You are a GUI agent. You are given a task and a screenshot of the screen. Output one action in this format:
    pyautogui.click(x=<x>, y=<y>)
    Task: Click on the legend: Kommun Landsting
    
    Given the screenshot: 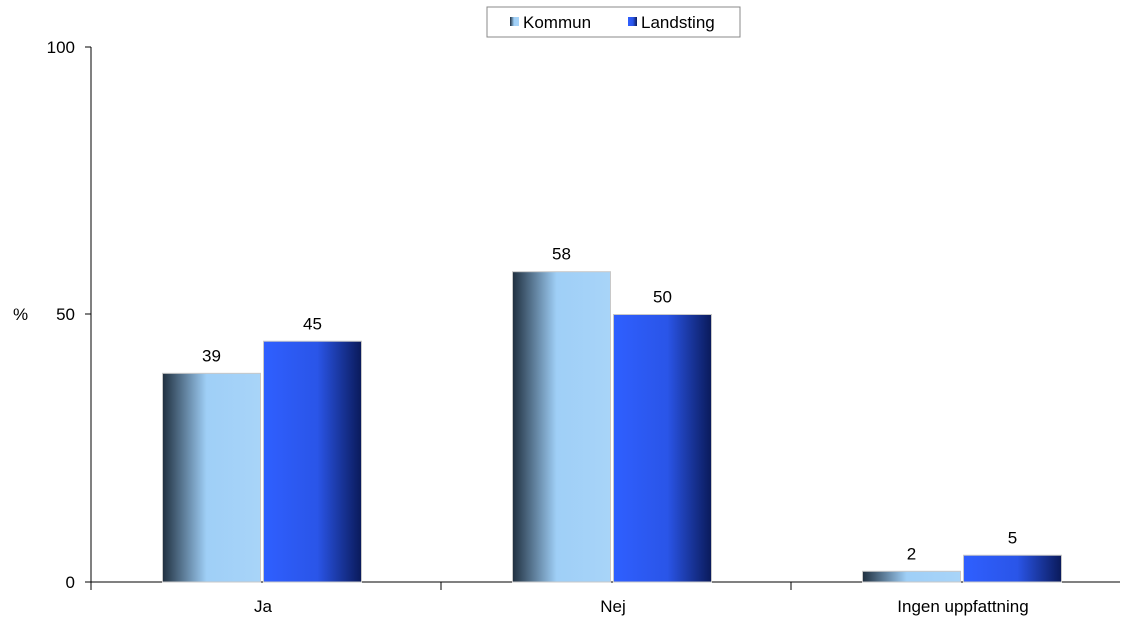 What is the action you would take?
    pyautogui.click(x=613, y=22)
    